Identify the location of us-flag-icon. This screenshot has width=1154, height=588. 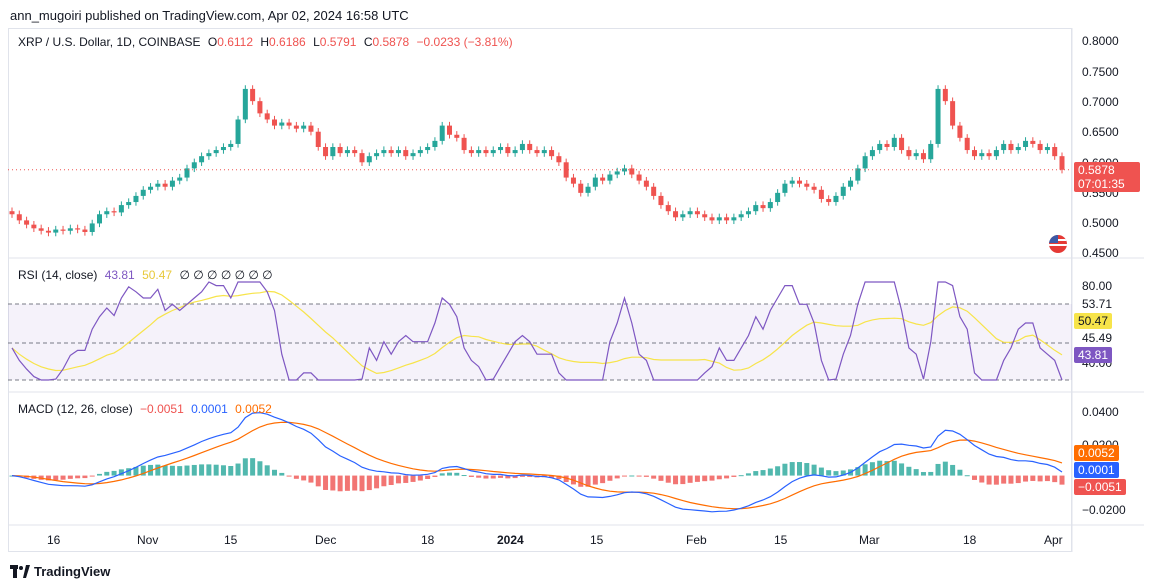
(1058, 244).